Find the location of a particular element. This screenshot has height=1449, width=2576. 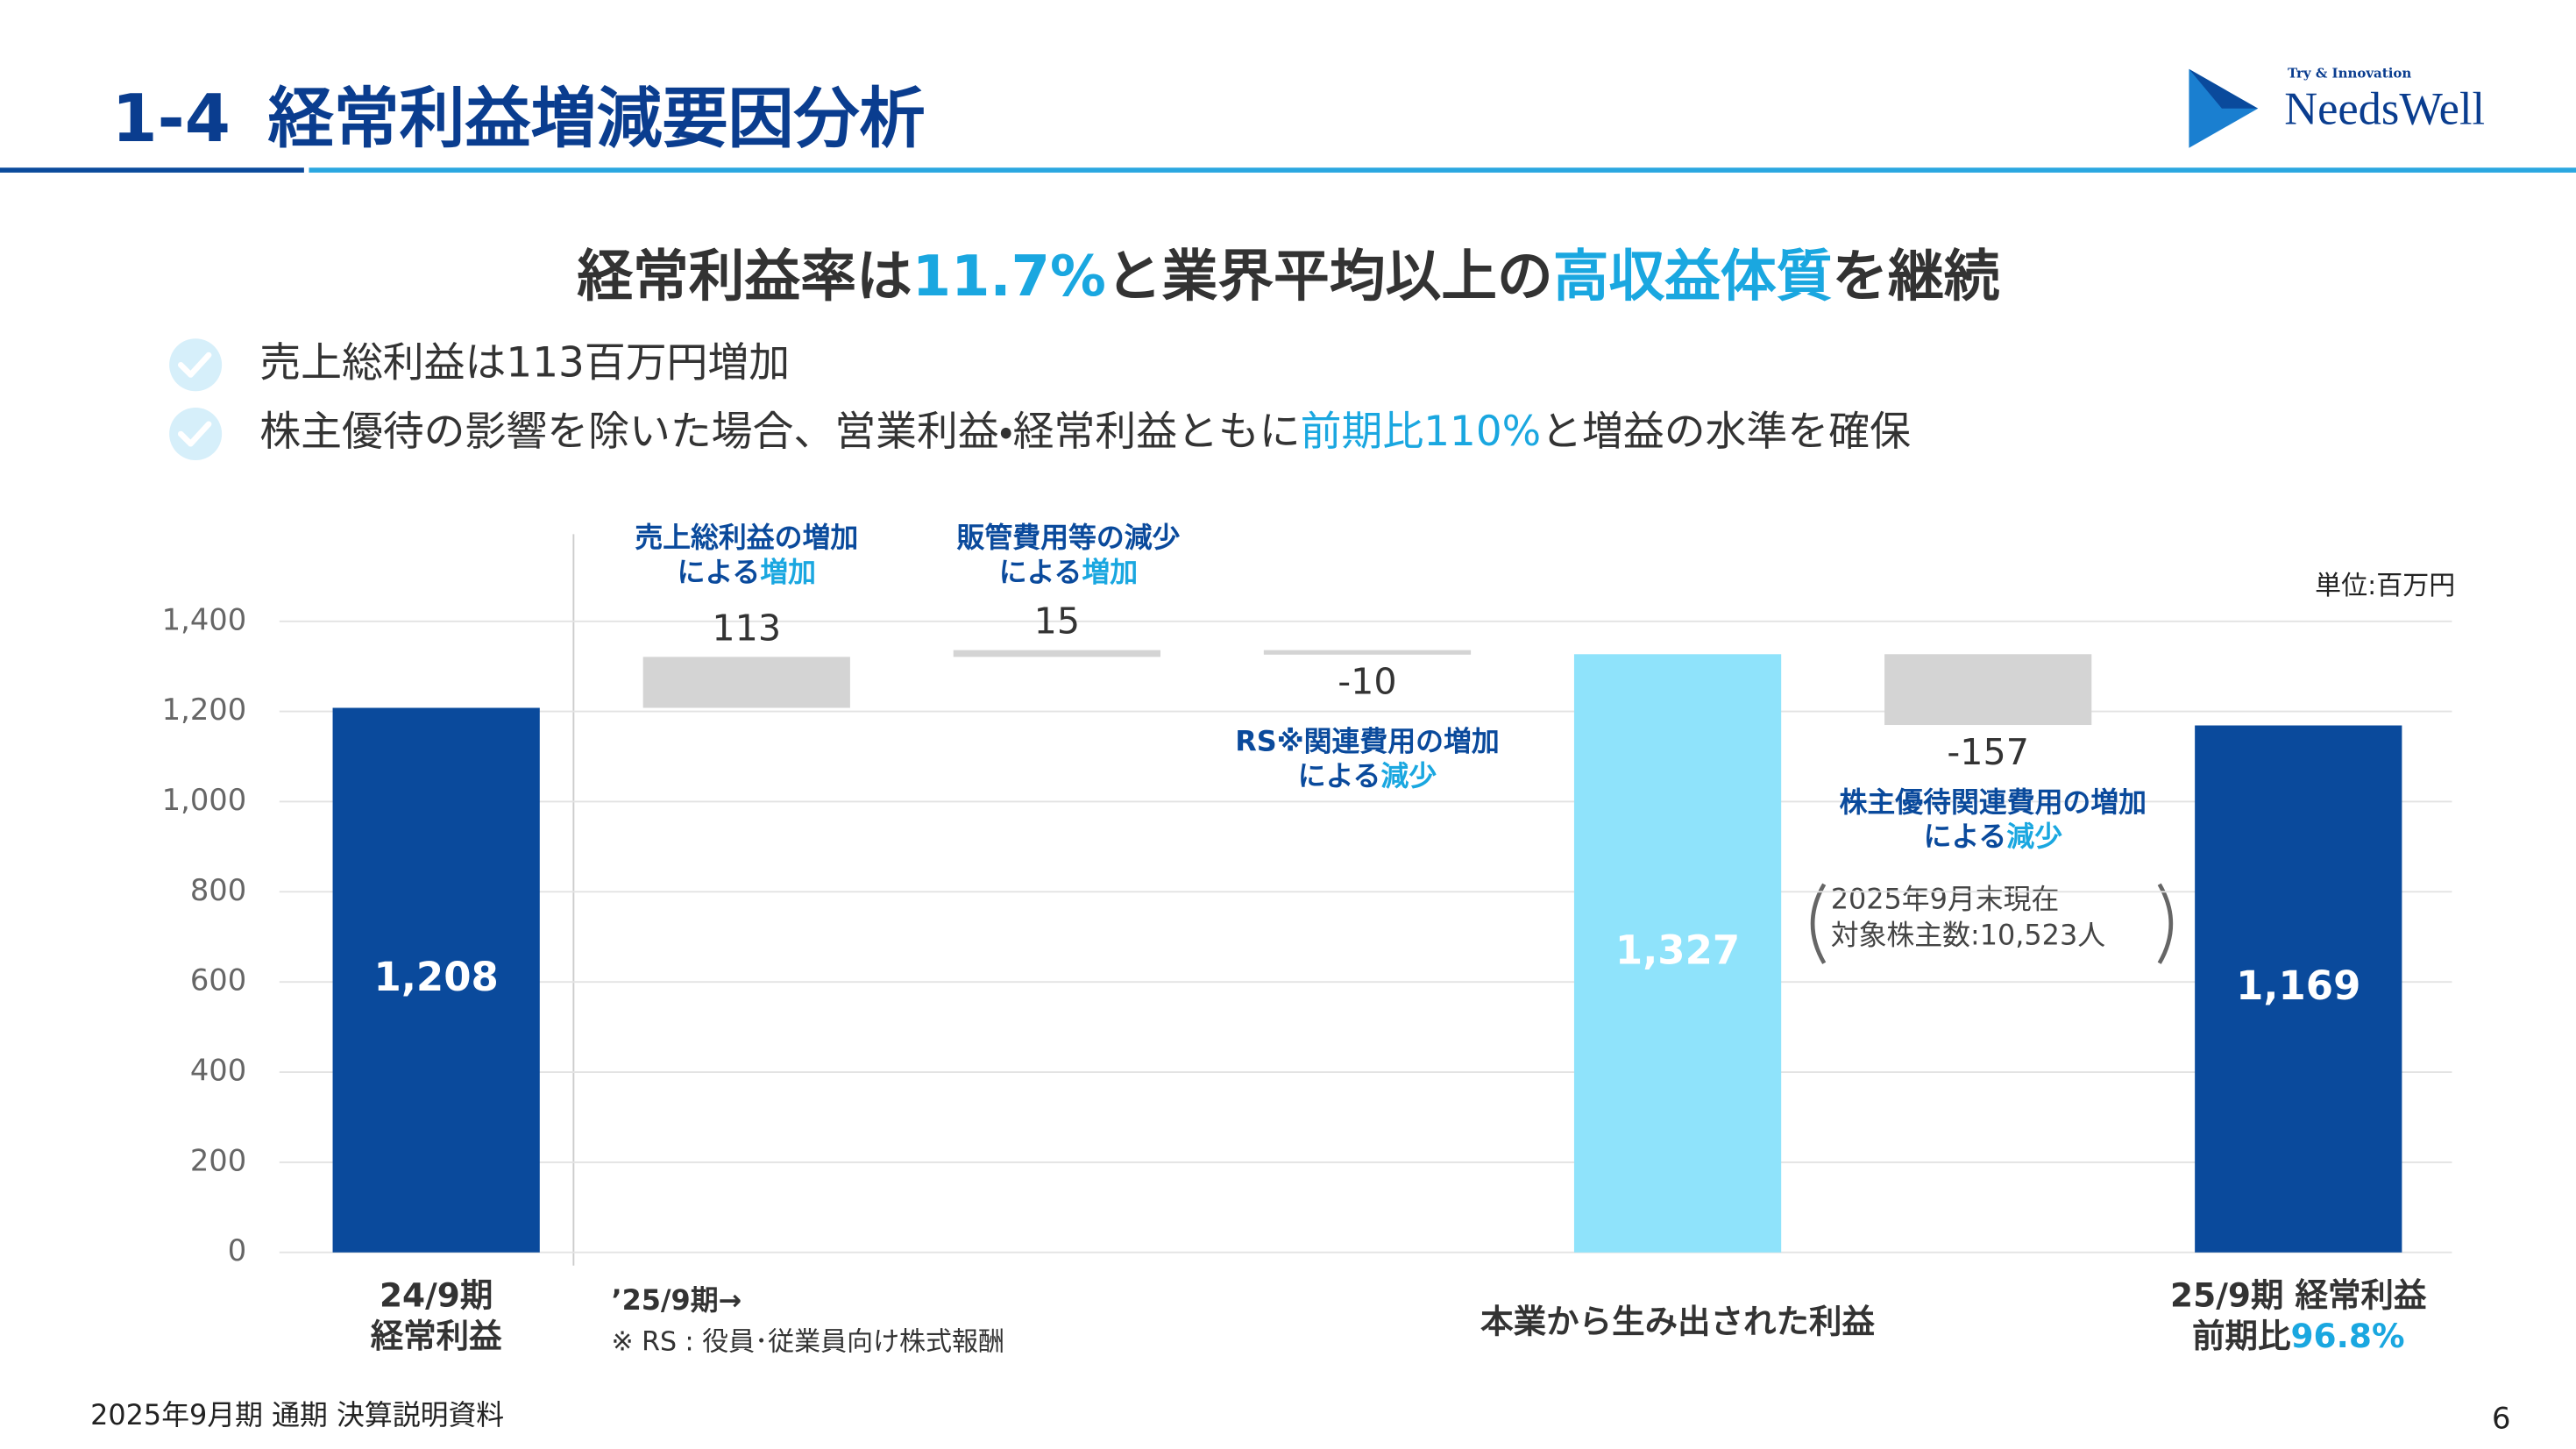

text-segment: 株主優待の影響を除いた場合、営業利益・経常利益ともに is located at coordinates (779, 432).